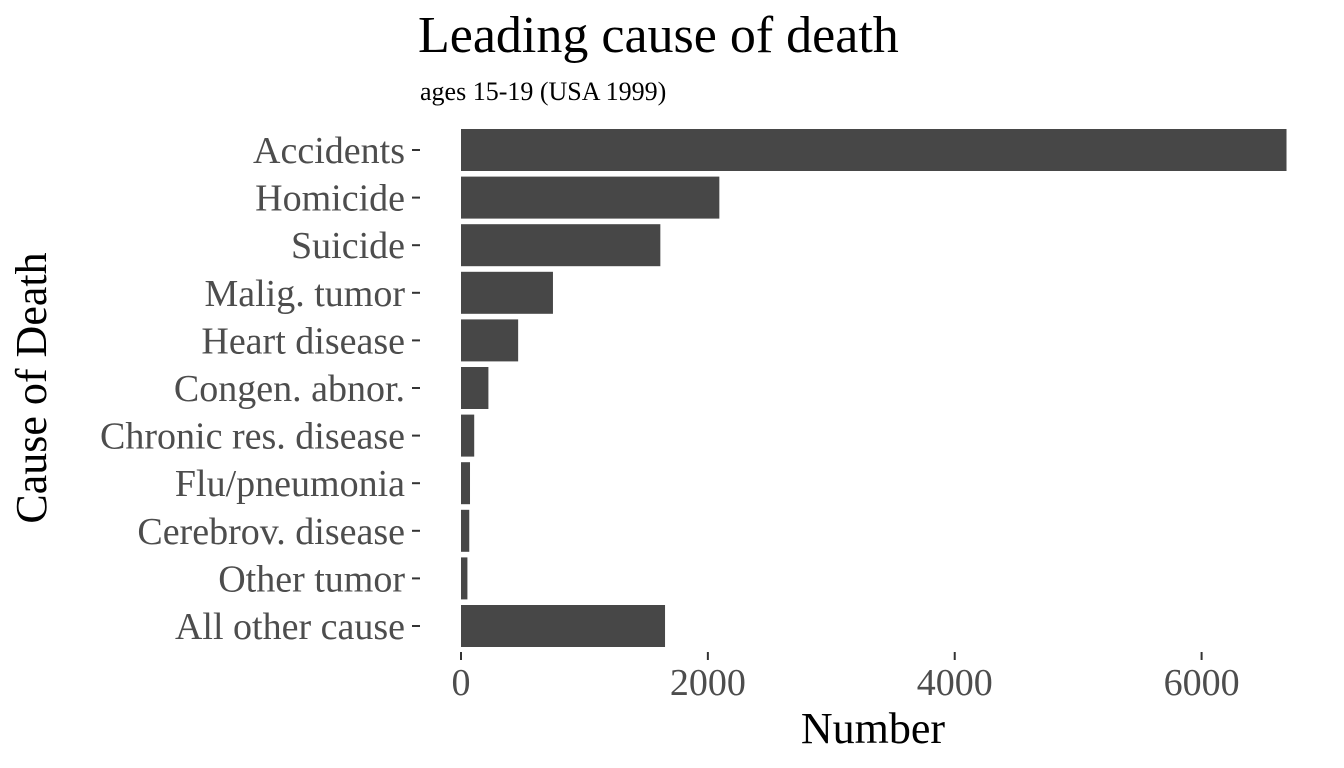  Describe the element at coordinates (303, 341) in the screenshot. I see `y-tick-label: Heart disease` at that location.